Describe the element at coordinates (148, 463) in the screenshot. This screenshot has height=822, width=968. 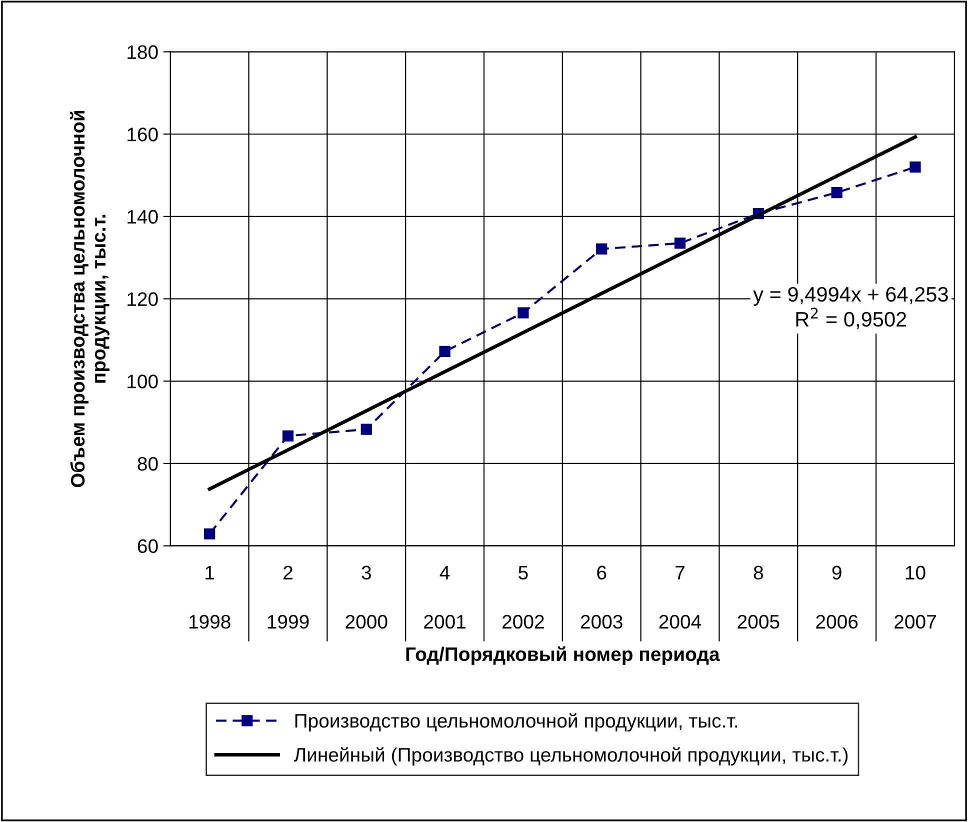
I see `y-tick-label: 80` at that location.